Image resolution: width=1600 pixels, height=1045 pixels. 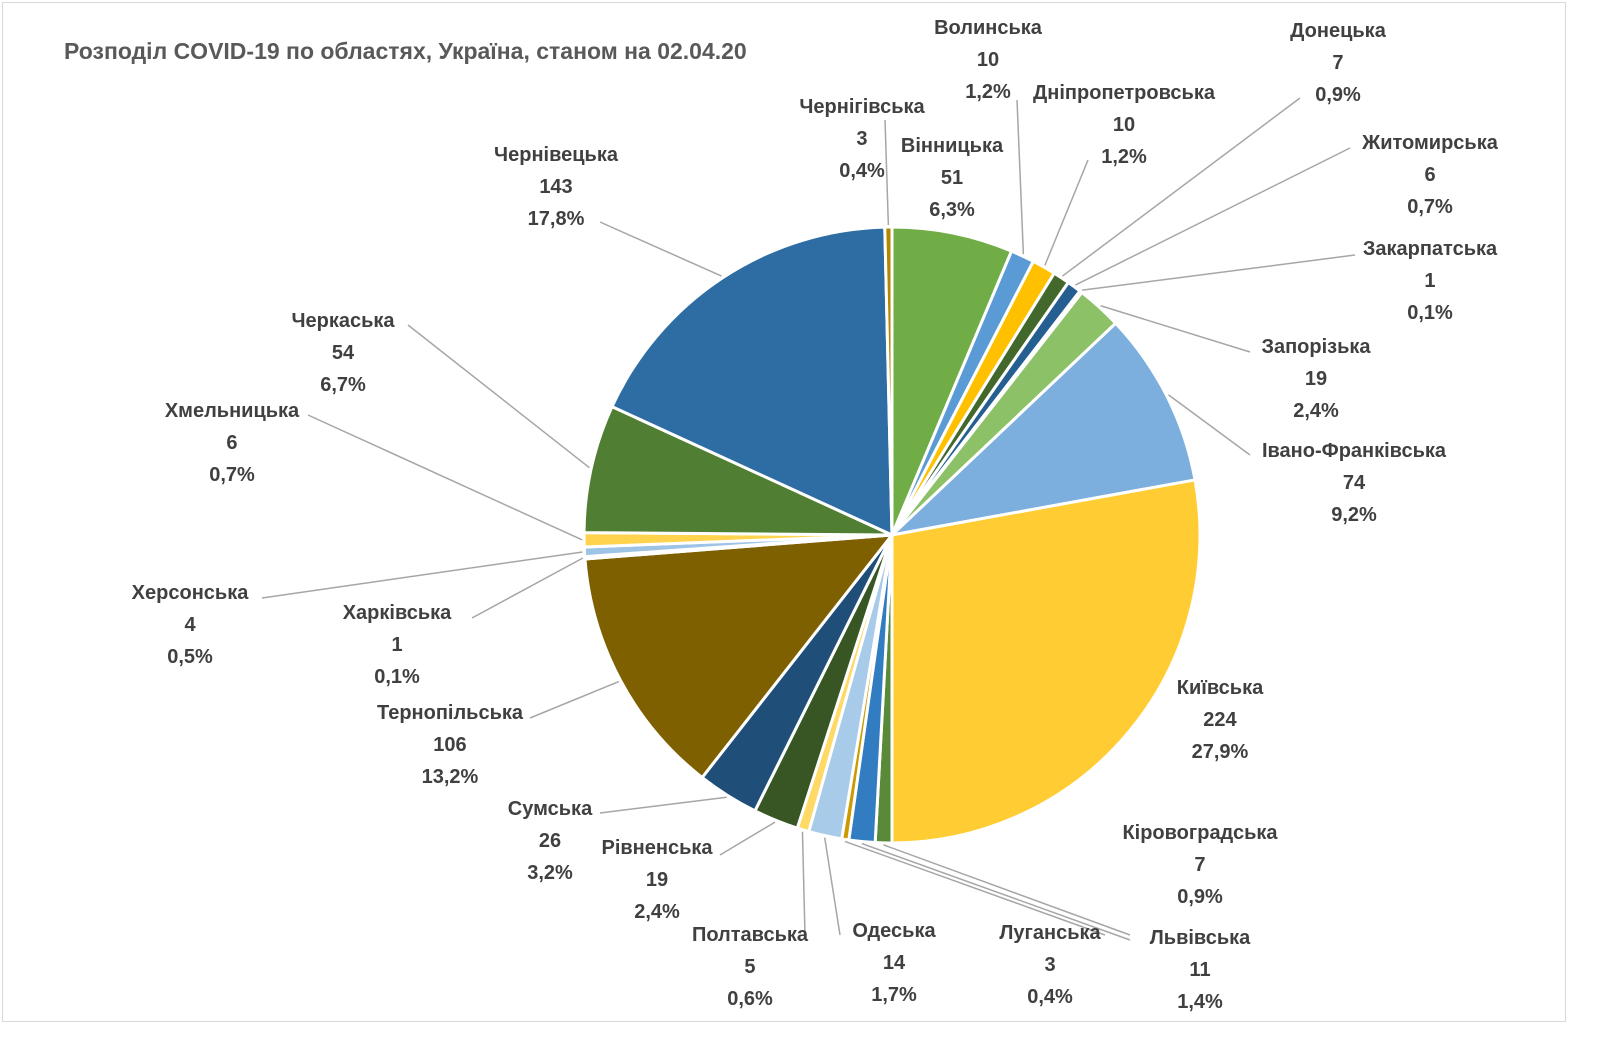 What do you see at coordinates (1220, 752) in the screenshot?
I see `data-label-percent: 27,9%` at bounding box center [1220, 752].